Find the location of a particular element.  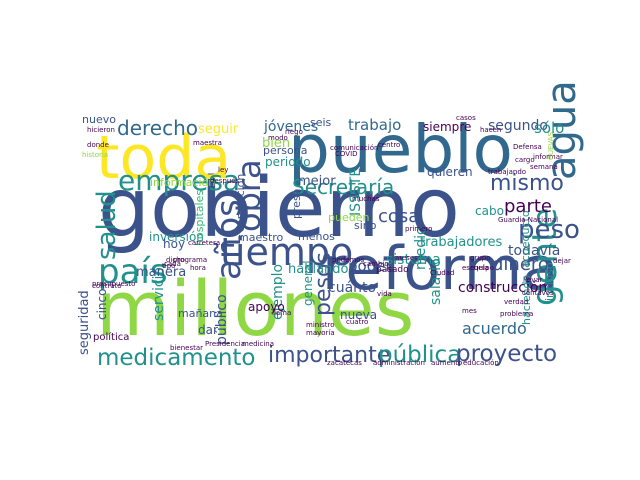

word-presa: presa is located at coordinates (296, 203).